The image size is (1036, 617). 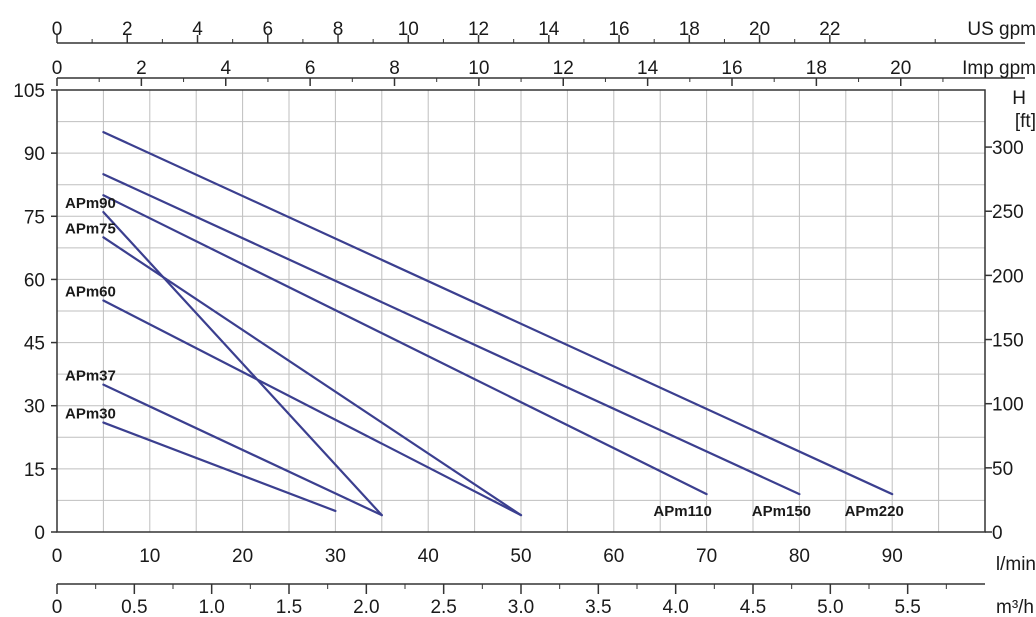 I want to click on impgpm-tick-label: 12, so click(x=563, y=68).